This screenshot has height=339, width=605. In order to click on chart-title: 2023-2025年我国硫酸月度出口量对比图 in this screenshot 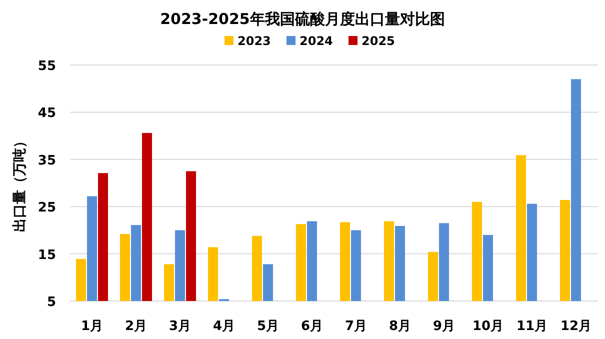, I will do `click(302, 19)`.